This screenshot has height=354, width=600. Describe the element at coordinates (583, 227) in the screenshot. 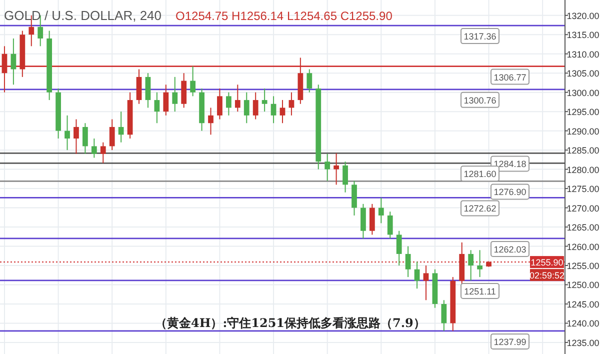

I see `y-tick-label: 1265.00` at that location.